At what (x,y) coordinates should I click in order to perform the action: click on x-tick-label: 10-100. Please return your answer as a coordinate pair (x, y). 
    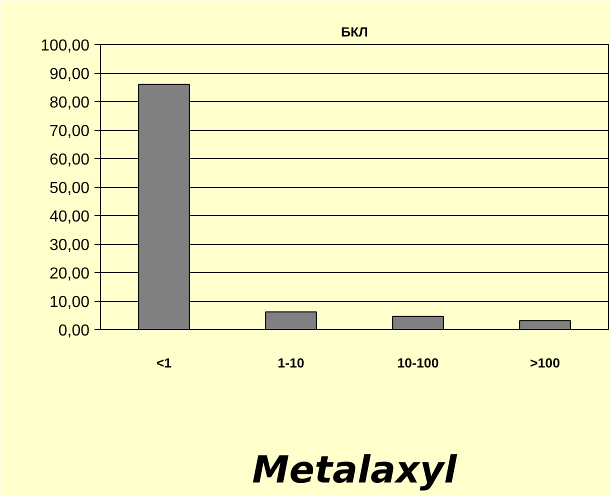
    Looking at the image, I should click on (418, 363).